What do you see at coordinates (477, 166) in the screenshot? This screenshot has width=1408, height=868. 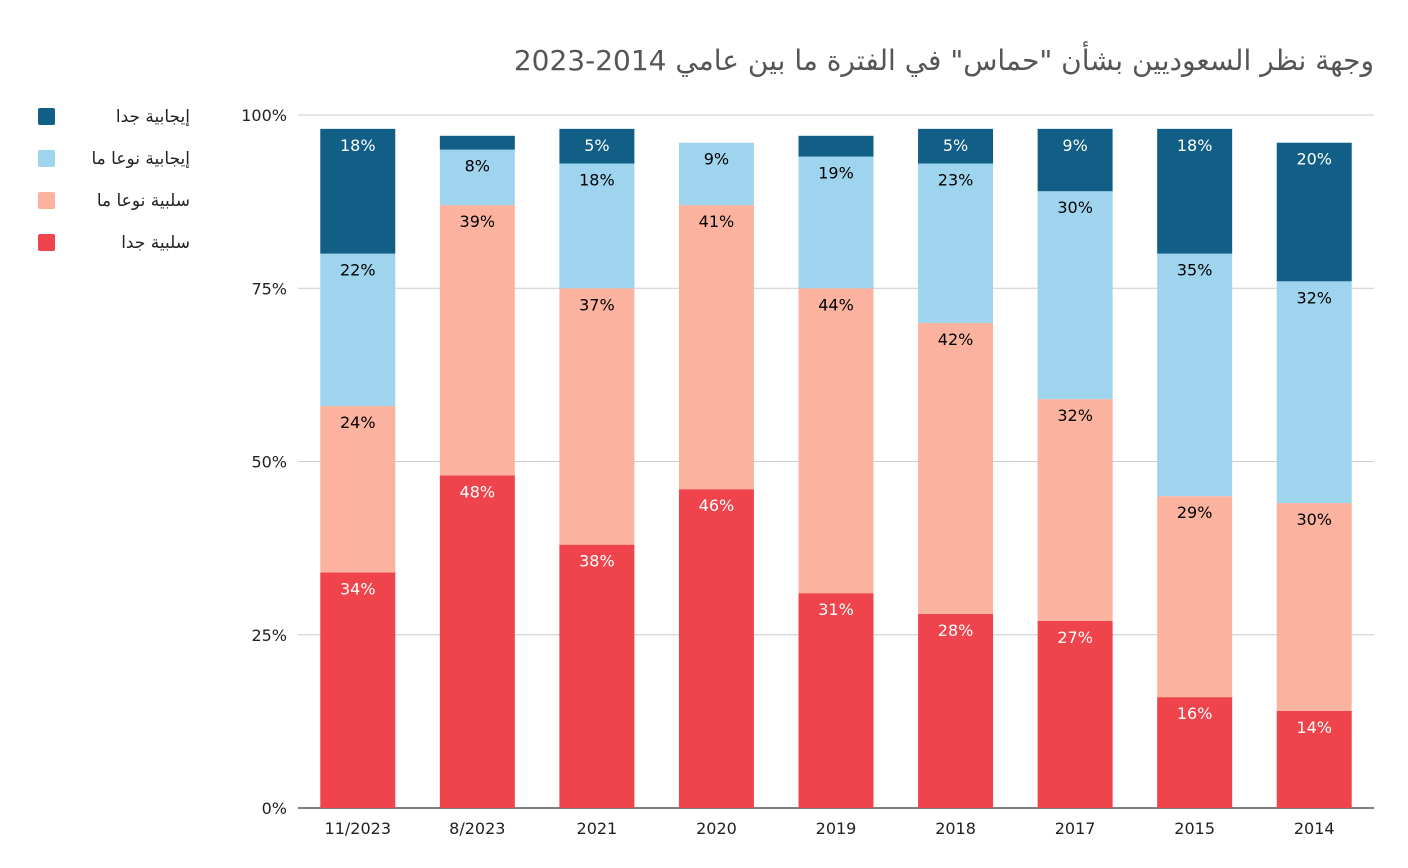 I see `data-label: 8%` at bounding box center [477, 166].